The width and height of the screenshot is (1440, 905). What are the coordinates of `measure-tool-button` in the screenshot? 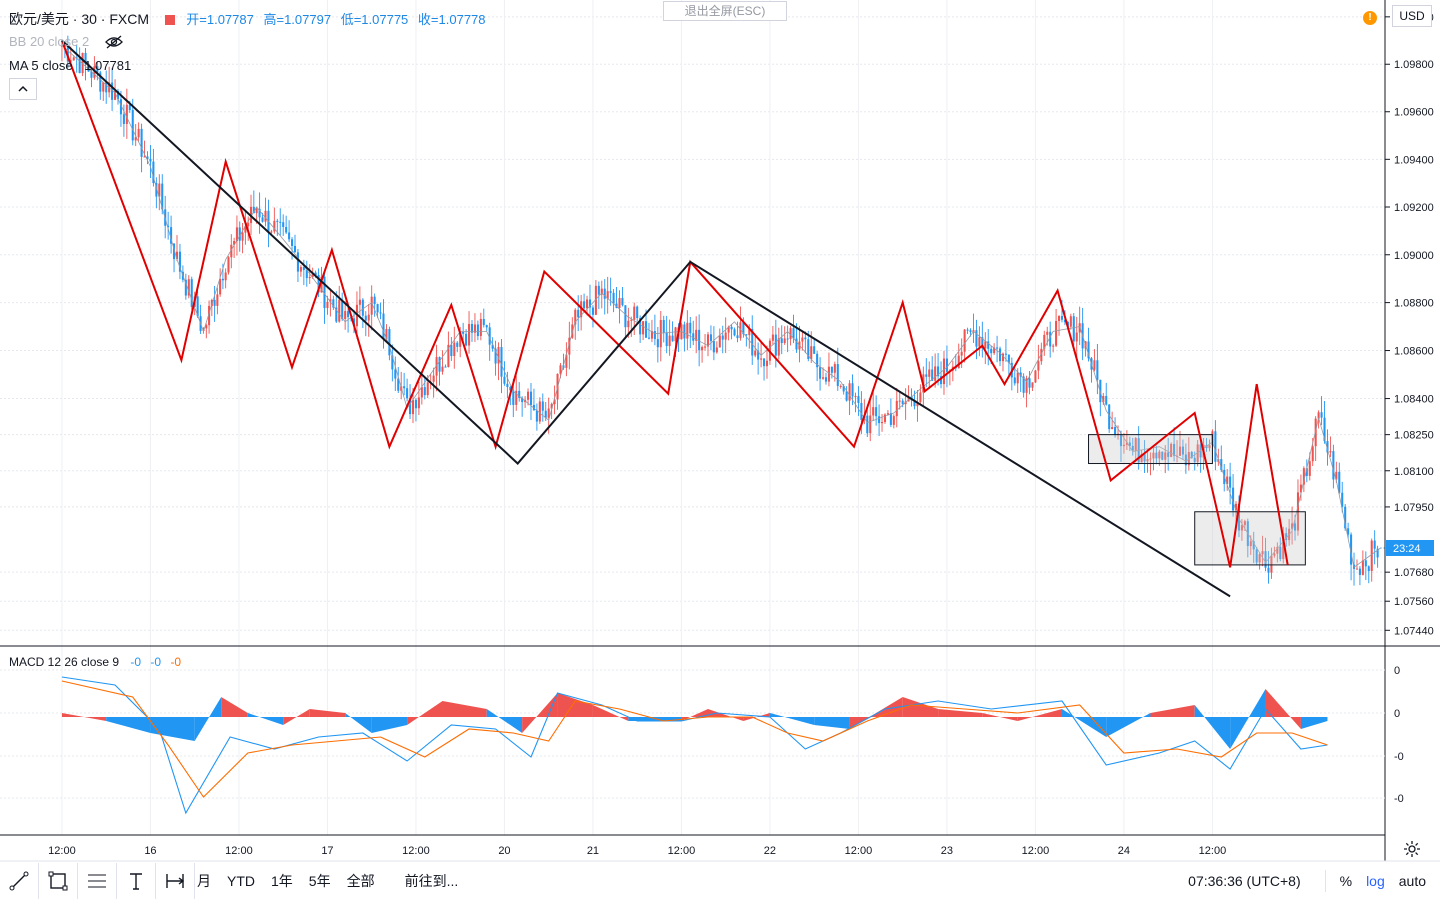 It's located at (175, 881).